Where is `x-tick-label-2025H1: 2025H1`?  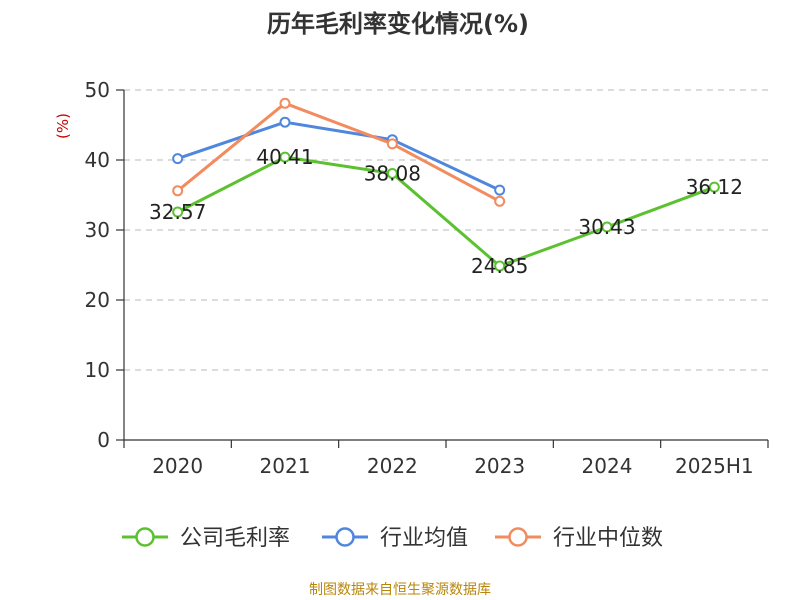
x-tick-label-2025H1: 2025H1 is located at coordinates (714, 466).